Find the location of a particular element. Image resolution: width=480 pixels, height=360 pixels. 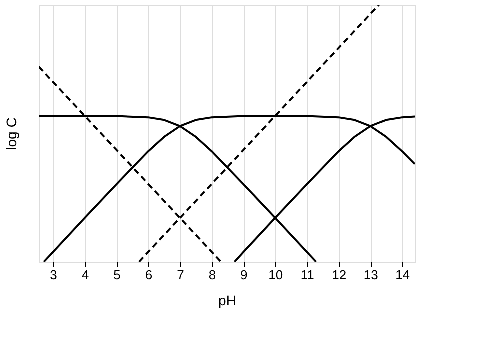

y-axis-title: log C is located at coordinates (12, 134).